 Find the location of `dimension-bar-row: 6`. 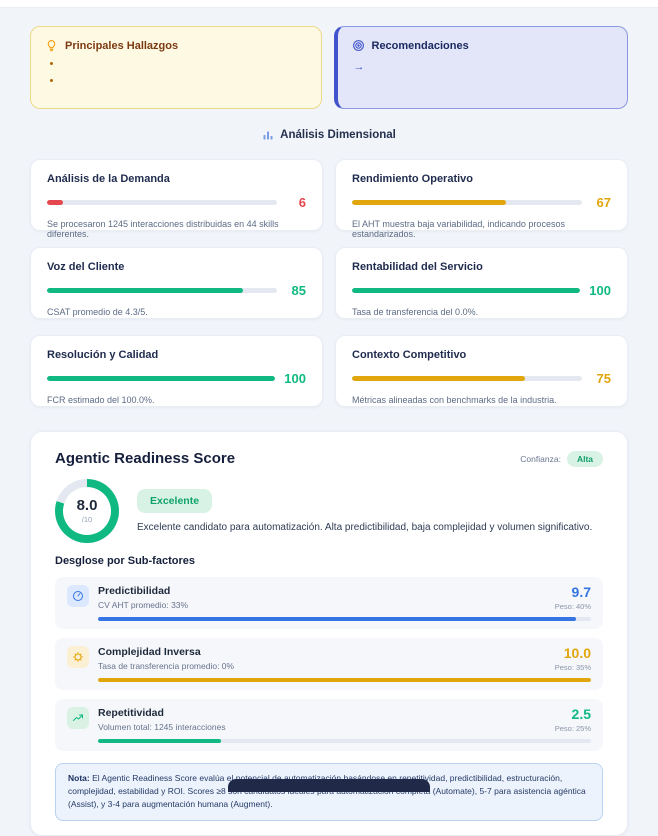

dimension-bar-row: 6 is located at coordinates (176, 202).